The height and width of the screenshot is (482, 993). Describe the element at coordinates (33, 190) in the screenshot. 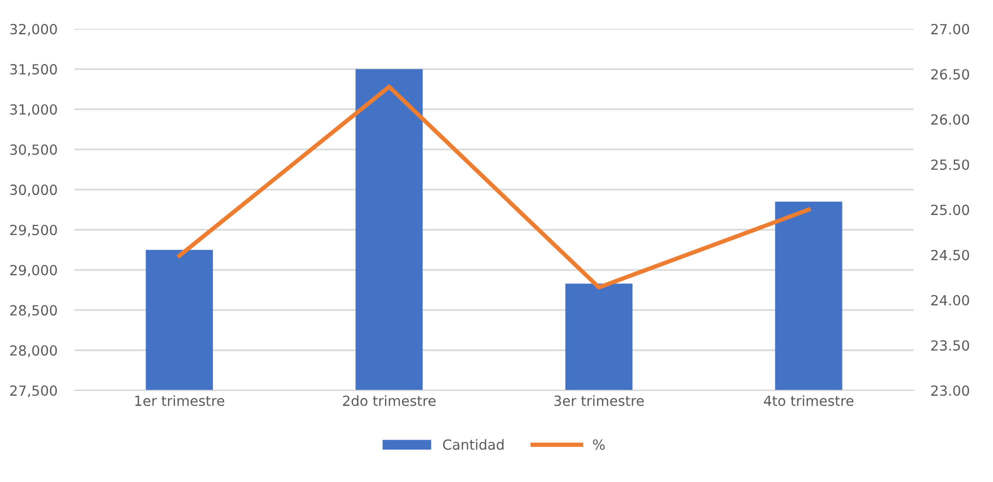

I see `y-tick-label: 30,000` at that location.